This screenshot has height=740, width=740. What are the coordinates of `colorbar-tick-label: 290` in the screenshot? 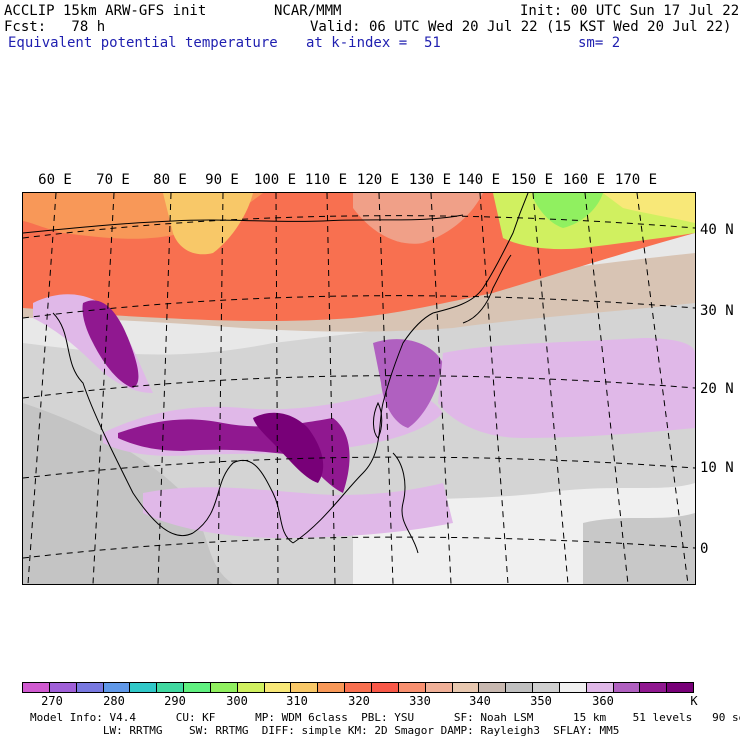 It's located at (175, 701).